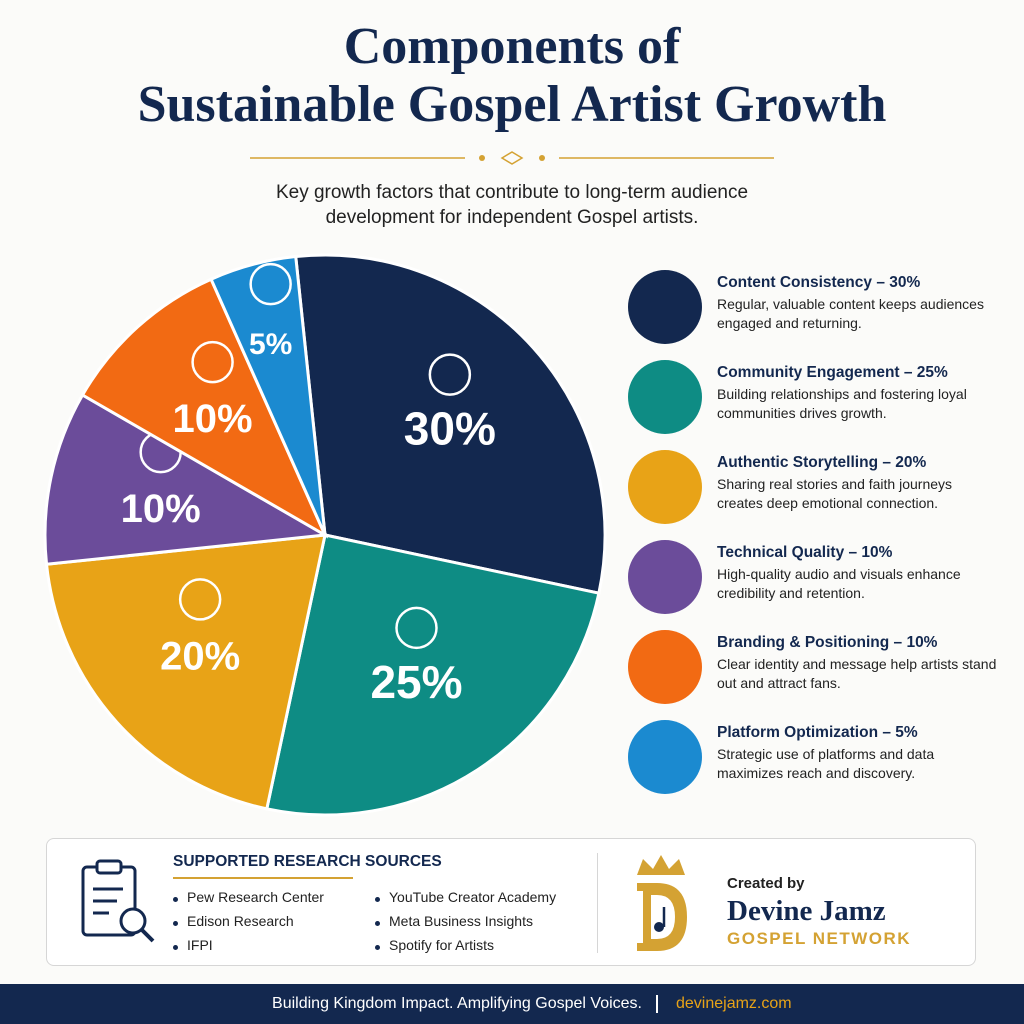 This screenshot has width=1024, height=1024. What do you see at coordinates (766, 883) in the screenshot?
I see `brand-created-by: Created by` at bounding box center [766, 883].